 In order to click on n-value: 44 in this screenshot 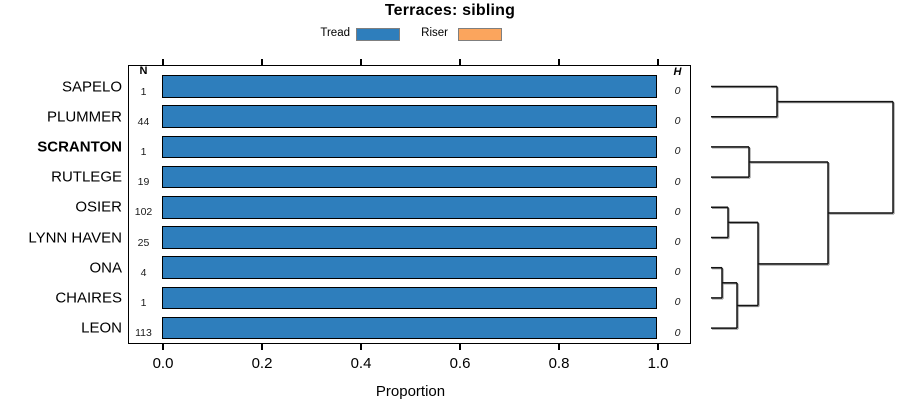, I will do `click(143, 121)`.